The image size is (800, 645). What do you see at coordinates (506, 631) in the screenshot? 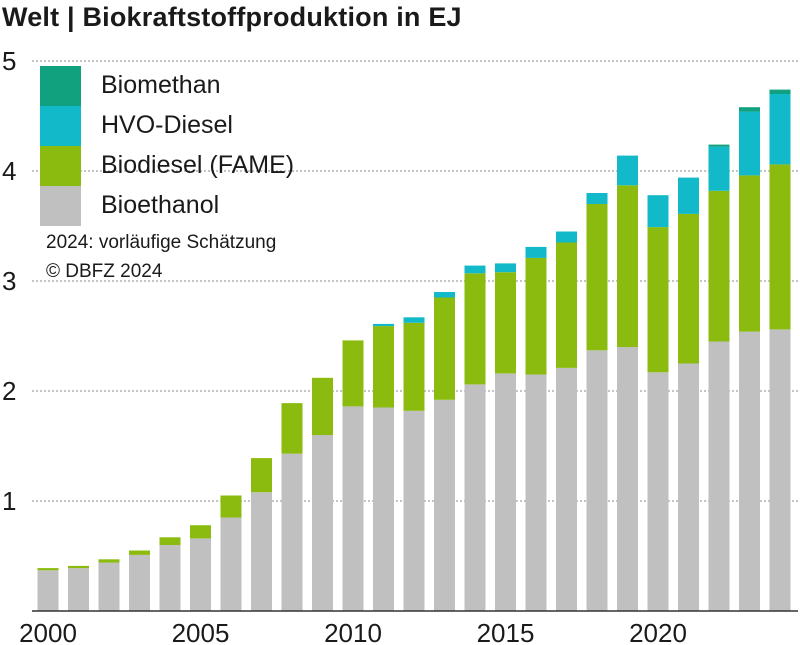
I see `x-tick-label-2015: 2015` at bounding box center [506, 631].